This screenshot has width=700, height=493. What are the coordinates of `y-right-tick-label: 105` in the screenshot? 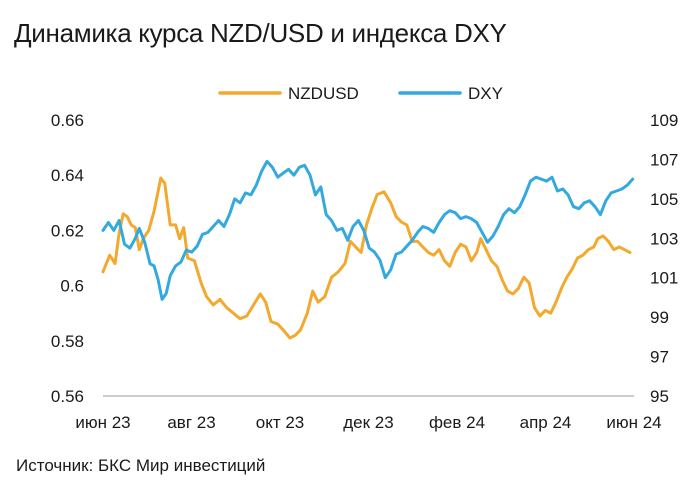 It's located at (664, 199).